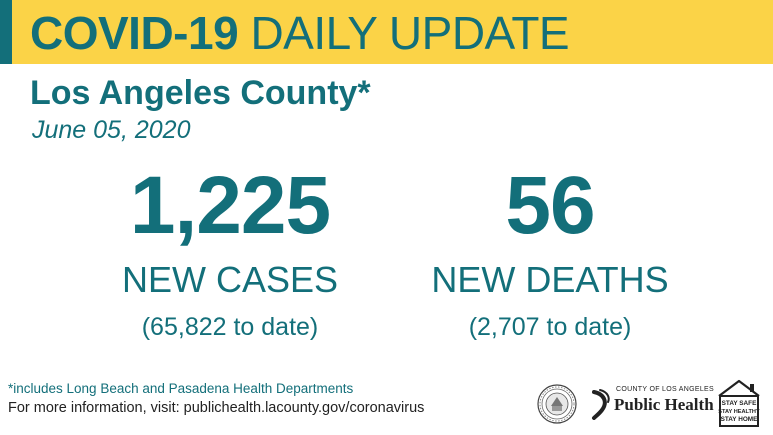 The width and height of the screenshot is (773, 435). I want to click on banner-title: COVID-19 DAILY UPDATE, so click(300, 33).